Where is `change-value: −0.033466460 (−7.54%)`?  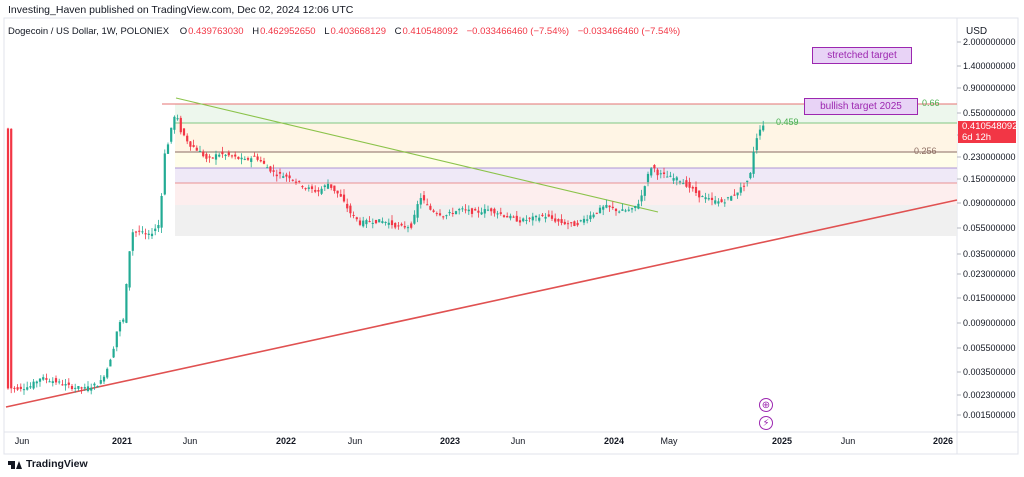
change-value: −0.033466460 (−7.54%) is located at coordinates (518, 31).